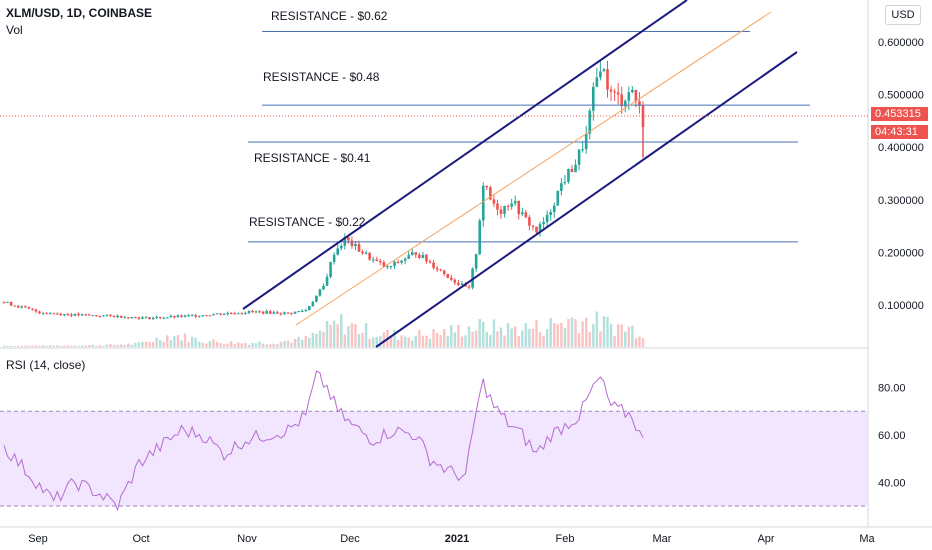 This screenshot has height=550, width=932. What do you see at coordinates (46, 365) in the screenshot?
I see `rsi-title: RSI (14, close)` at bounding box center [46, 365].